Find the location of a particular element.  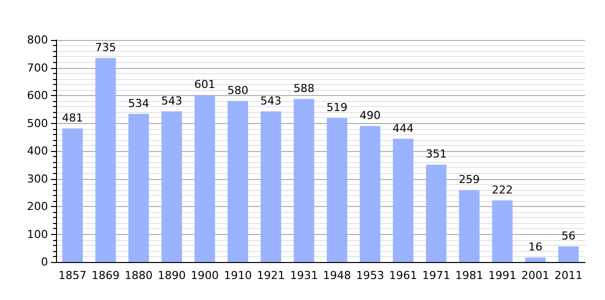

x-tick-label: 1953 is located at coordinates (370, 275).